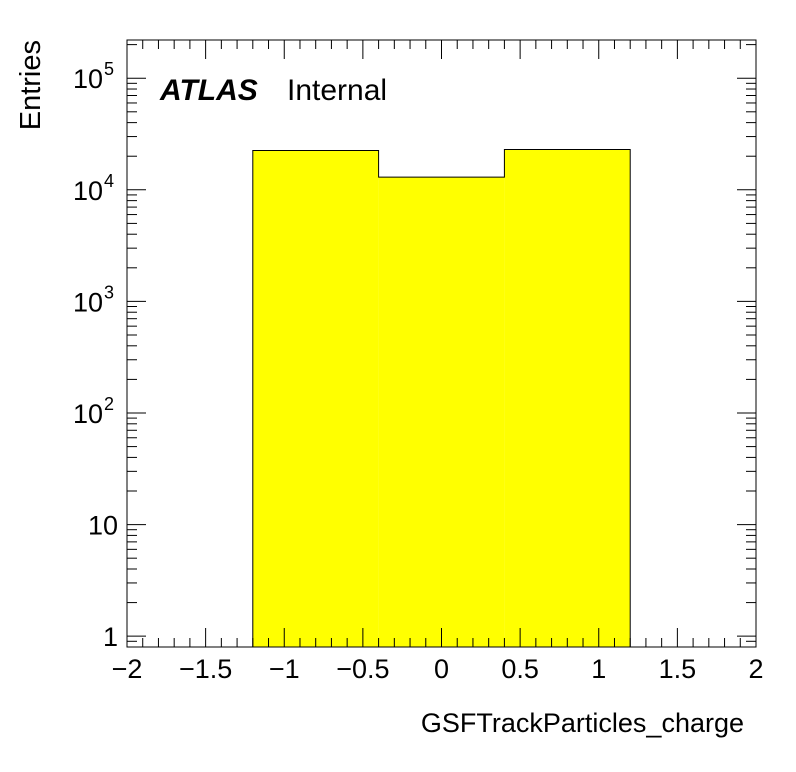 The image size is (796, 772). Describe the element at coordinates (110, 637) in the screenshot. I see `y-tick-label: 1` at that location.